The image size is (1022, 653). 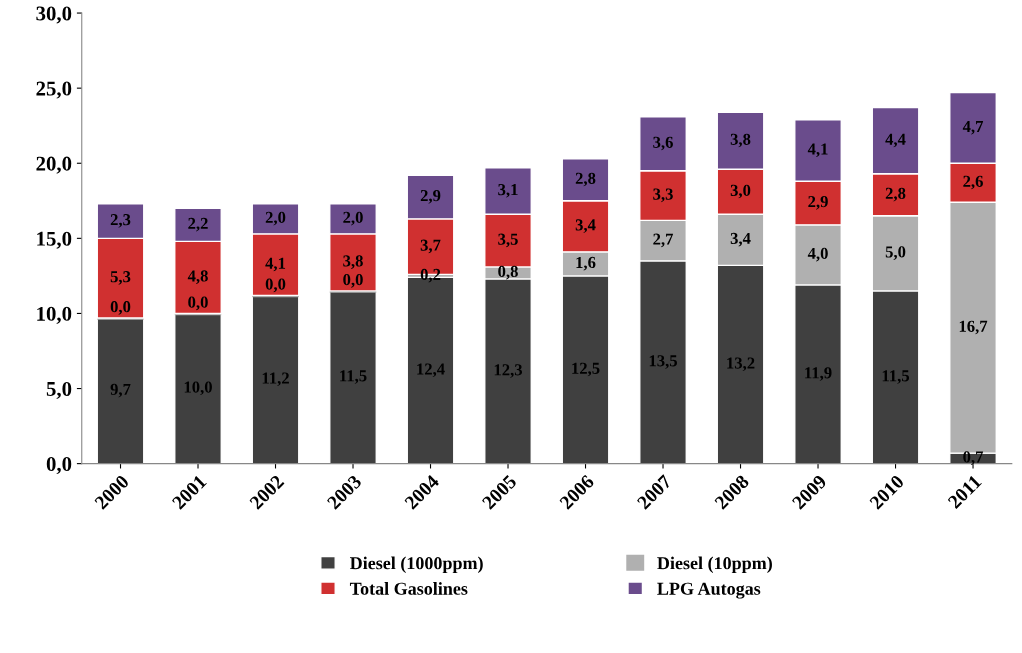 What do you see at coordinates (586, 263) in the screenshot?
I see `data-label: 1,6` at bounding box center [586, 263].